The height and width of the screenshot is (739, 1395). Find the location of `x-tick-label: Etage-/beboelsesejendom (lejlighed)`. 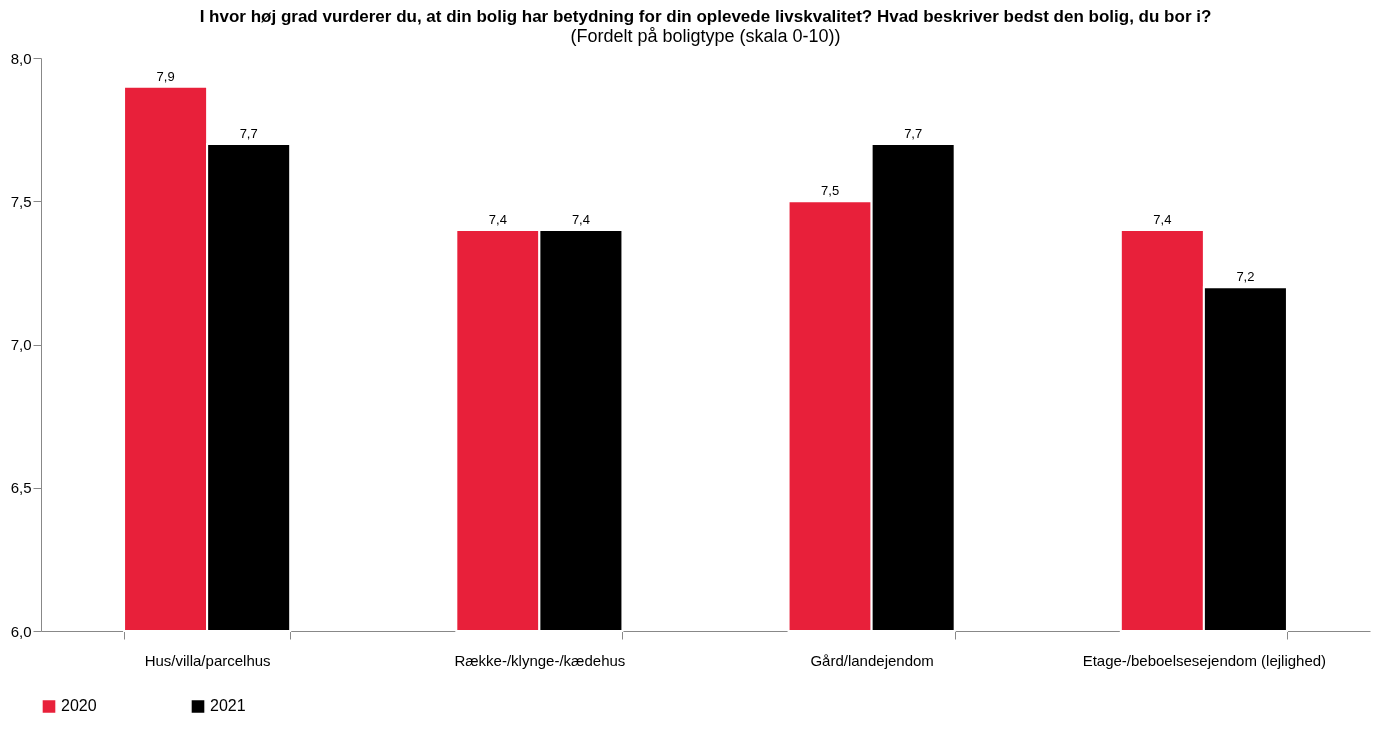

x-tick-label: Etage-/beboelsesejendom (lejlighed) is located at coordinates (1204, 660).